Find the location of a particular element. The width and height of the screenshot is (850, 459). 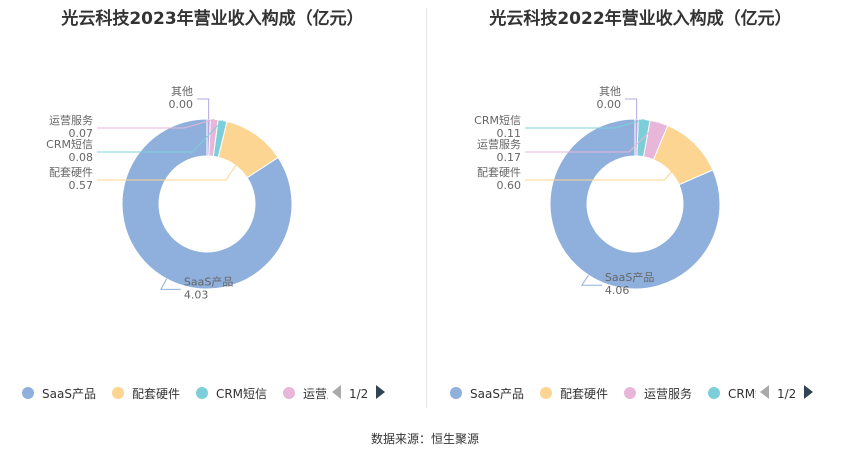

slice-label-value: 0.07 is located at coordinates (81, 133).